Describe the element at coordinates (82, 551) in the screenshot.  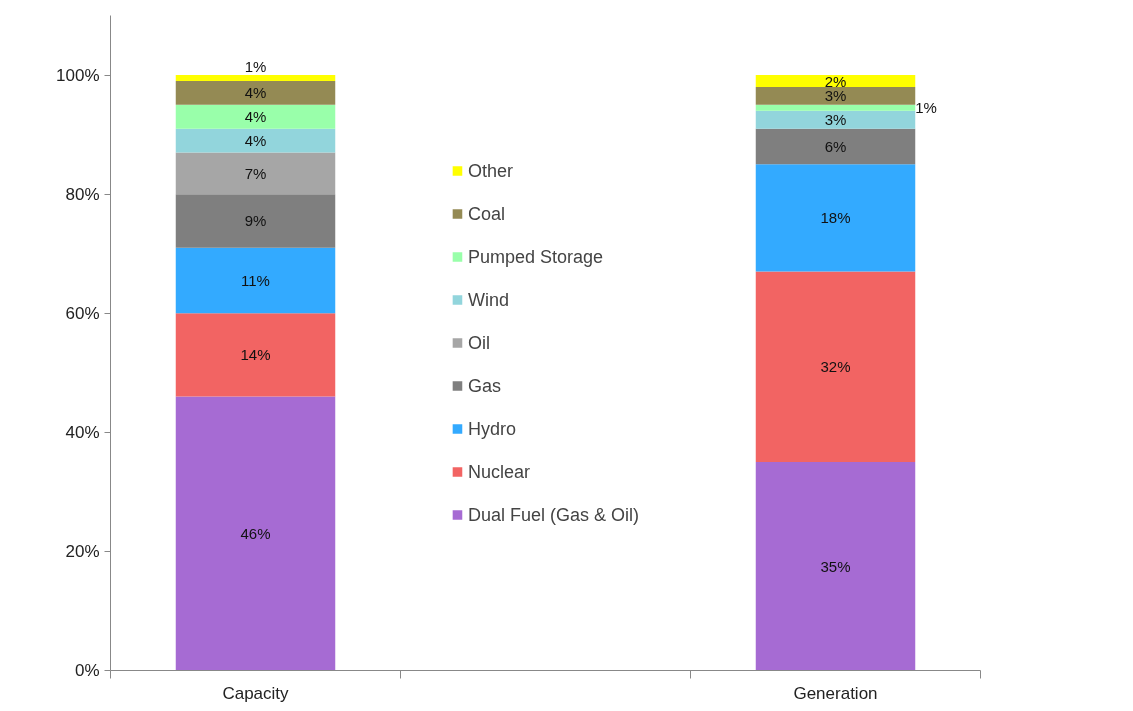
I see `y-tick-label: 20%` at that location.